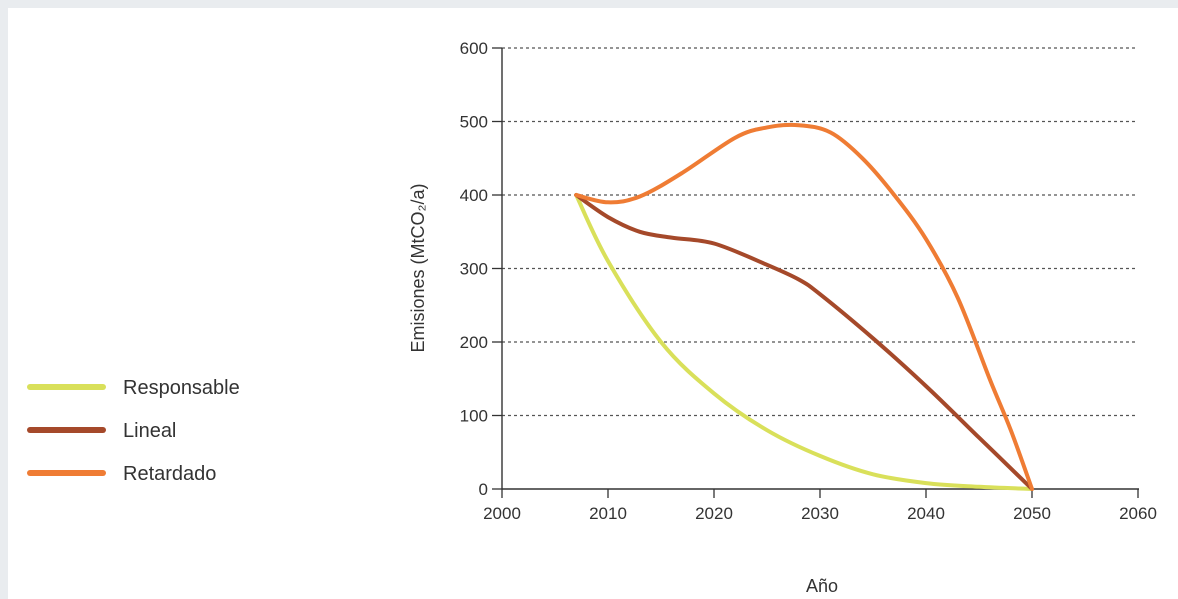 The width and height of the screenshot is (1178, 599). Describe the element at coordinates (502, 513) in the screenshot. I see `x-tick-label-2000: 2000` at that location.